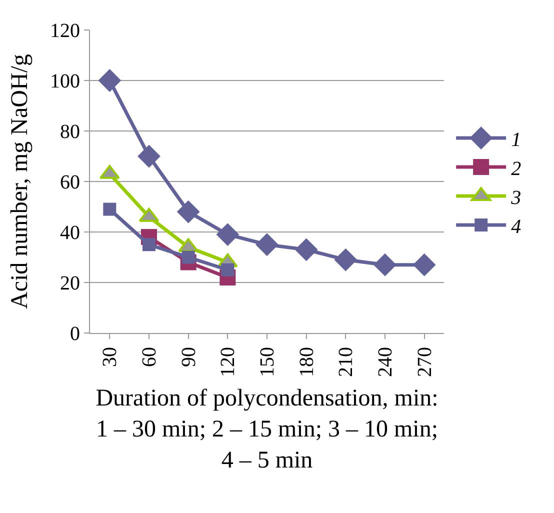 The height and width of the screenshot is (513, 554). I want to click on x-tick-label: 270, so click(425, 362).